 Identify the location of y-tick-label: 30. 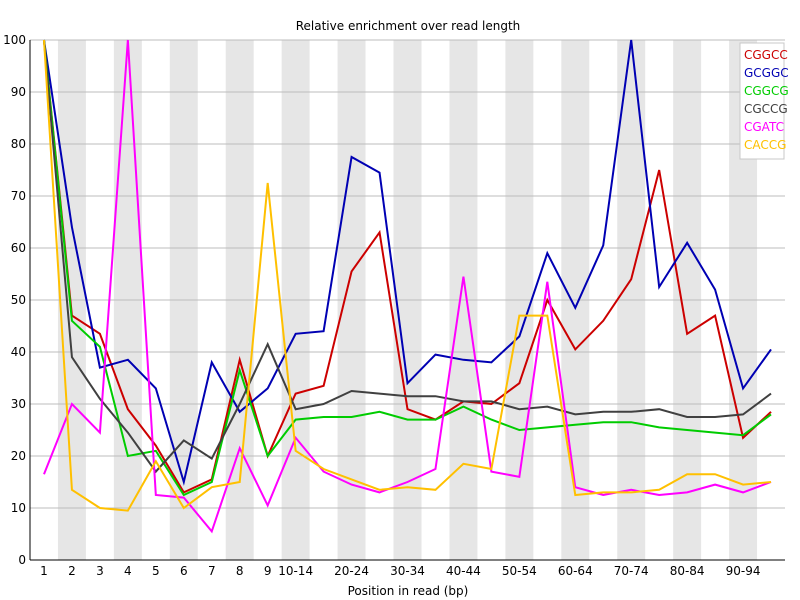
(18, 404).